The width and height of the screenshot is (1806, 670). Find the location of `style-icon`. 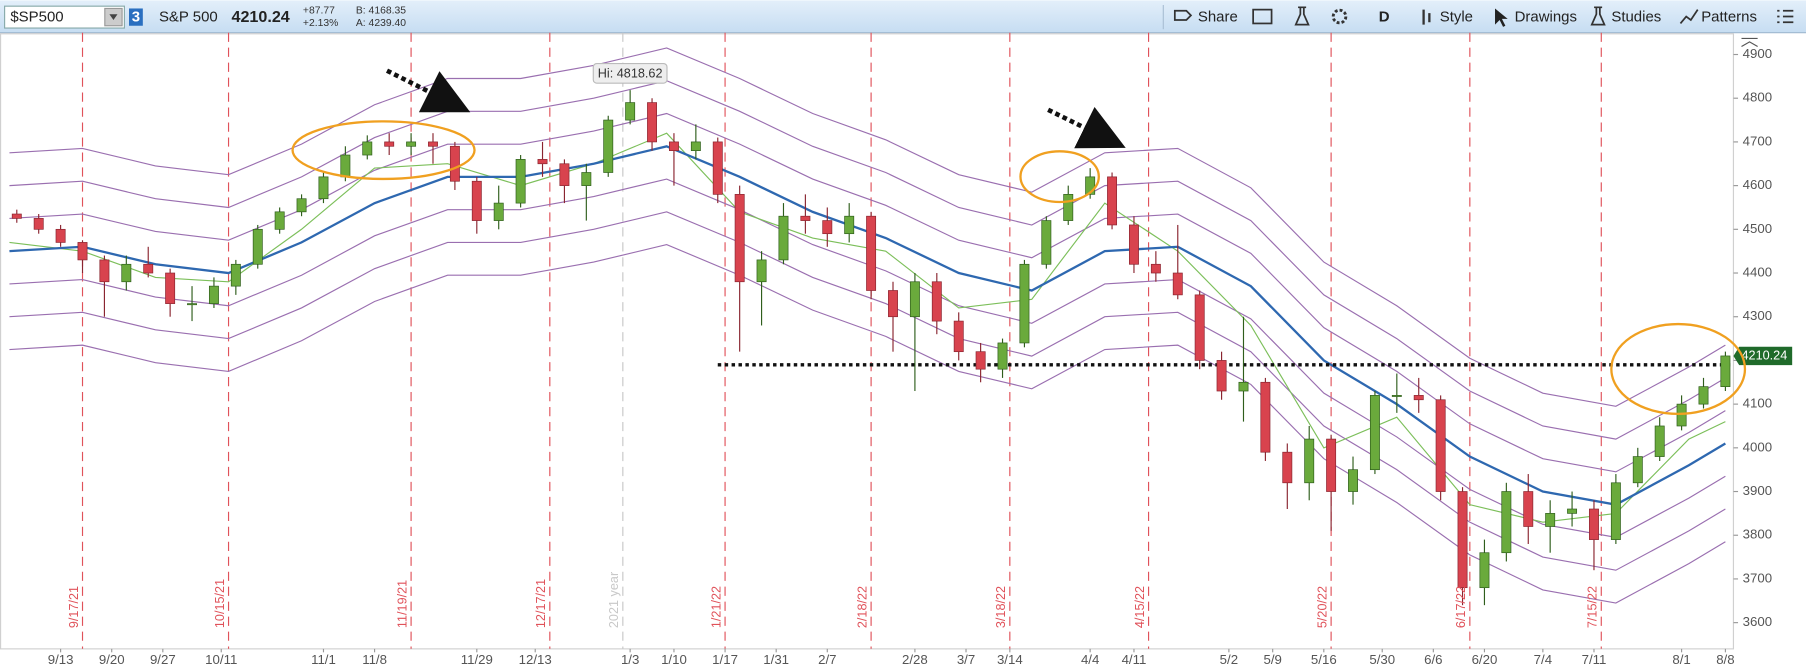

style-icon is located at coordinates (1426, 17).